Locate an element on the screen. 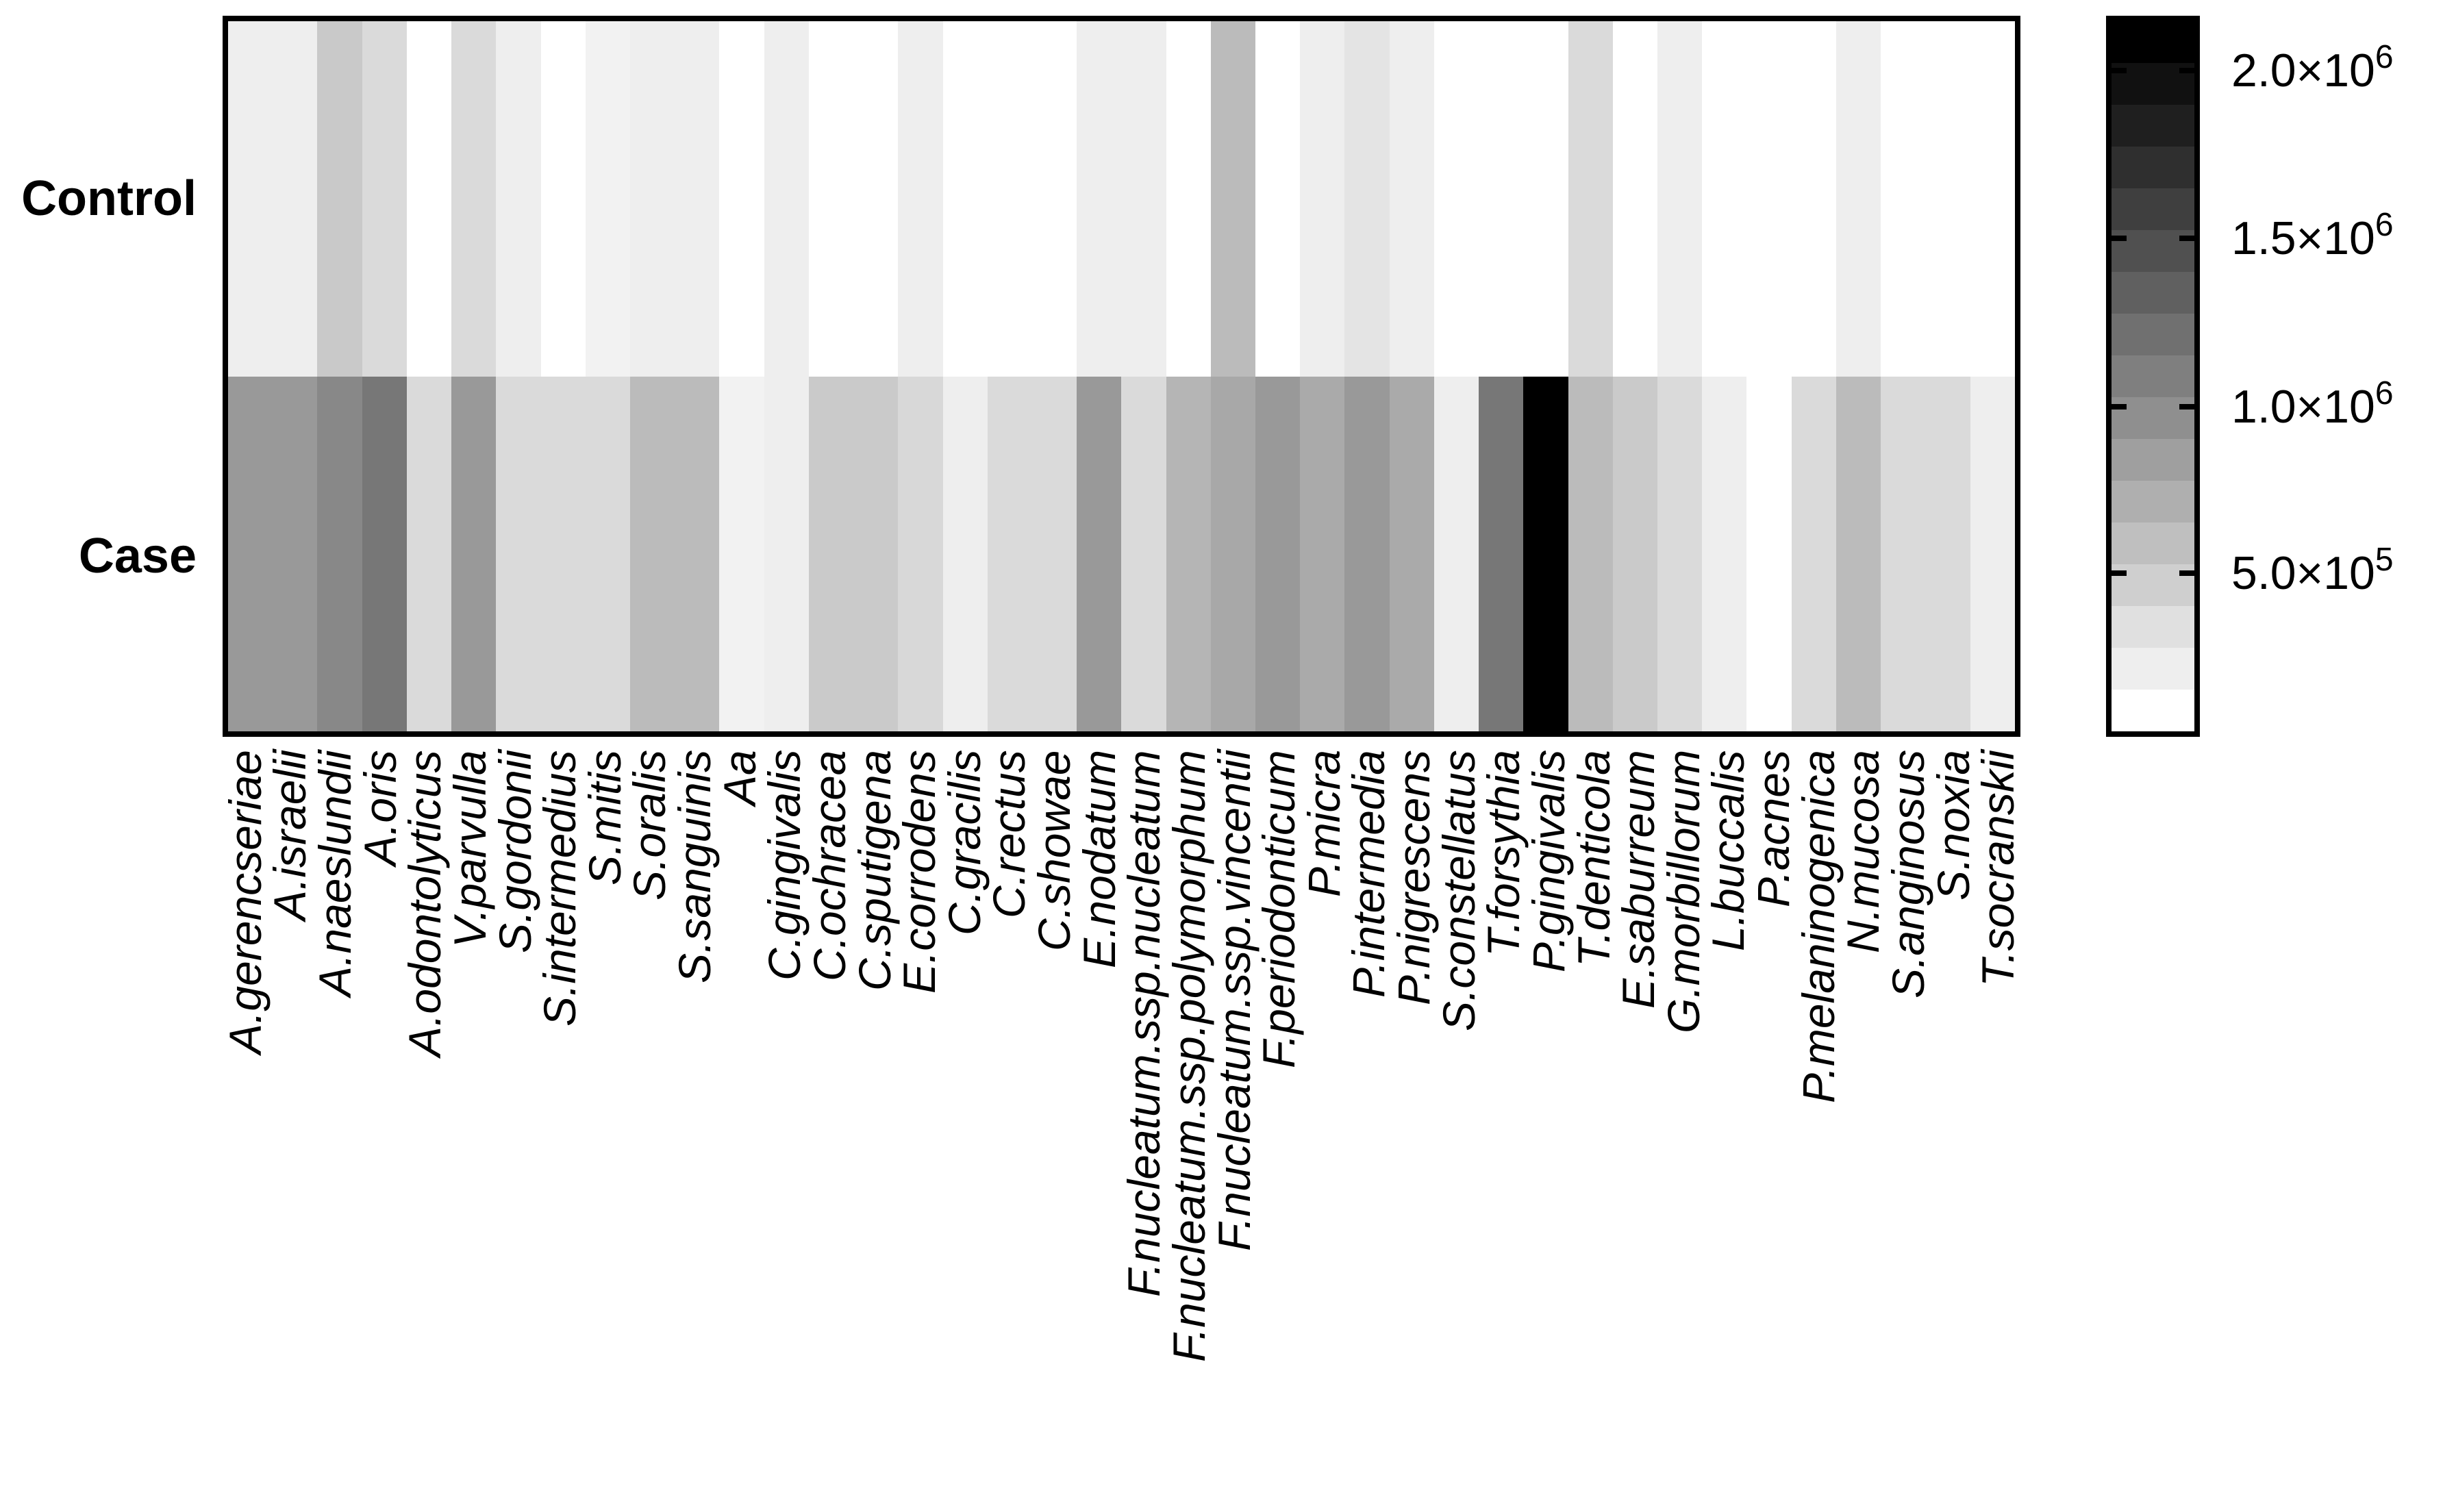  colorbar-tick-label: 5.0×10⁵ is located at coordinates (2312, 570).